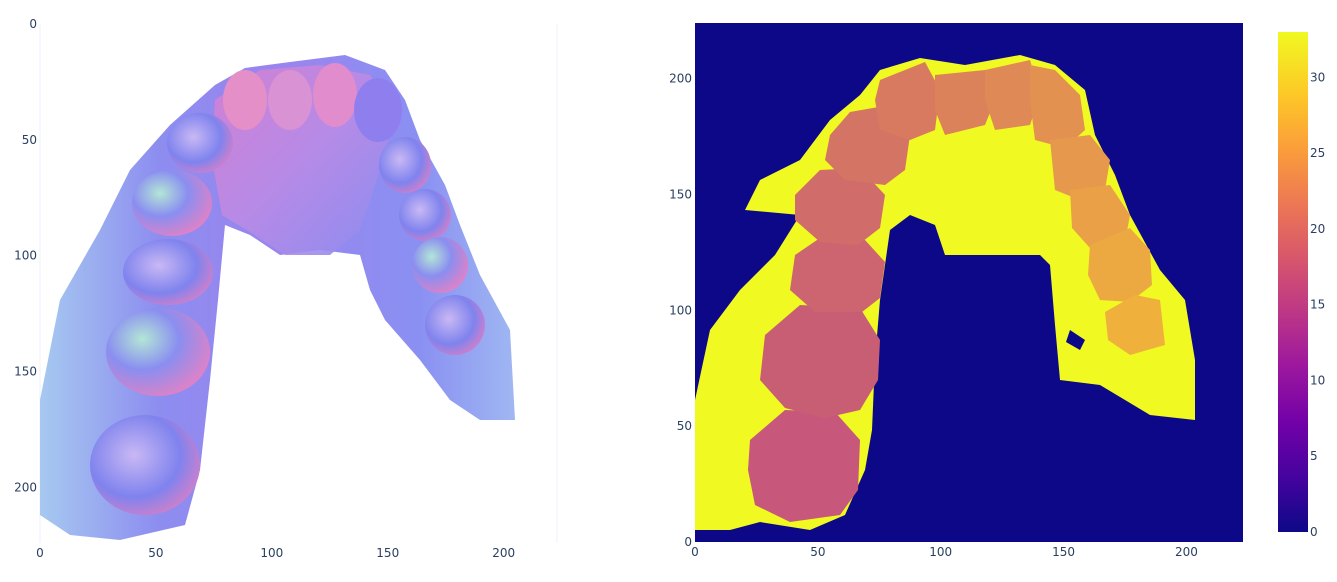  I want to click on right-y-axis: 0 50 100 150 200, so click(680, 310).